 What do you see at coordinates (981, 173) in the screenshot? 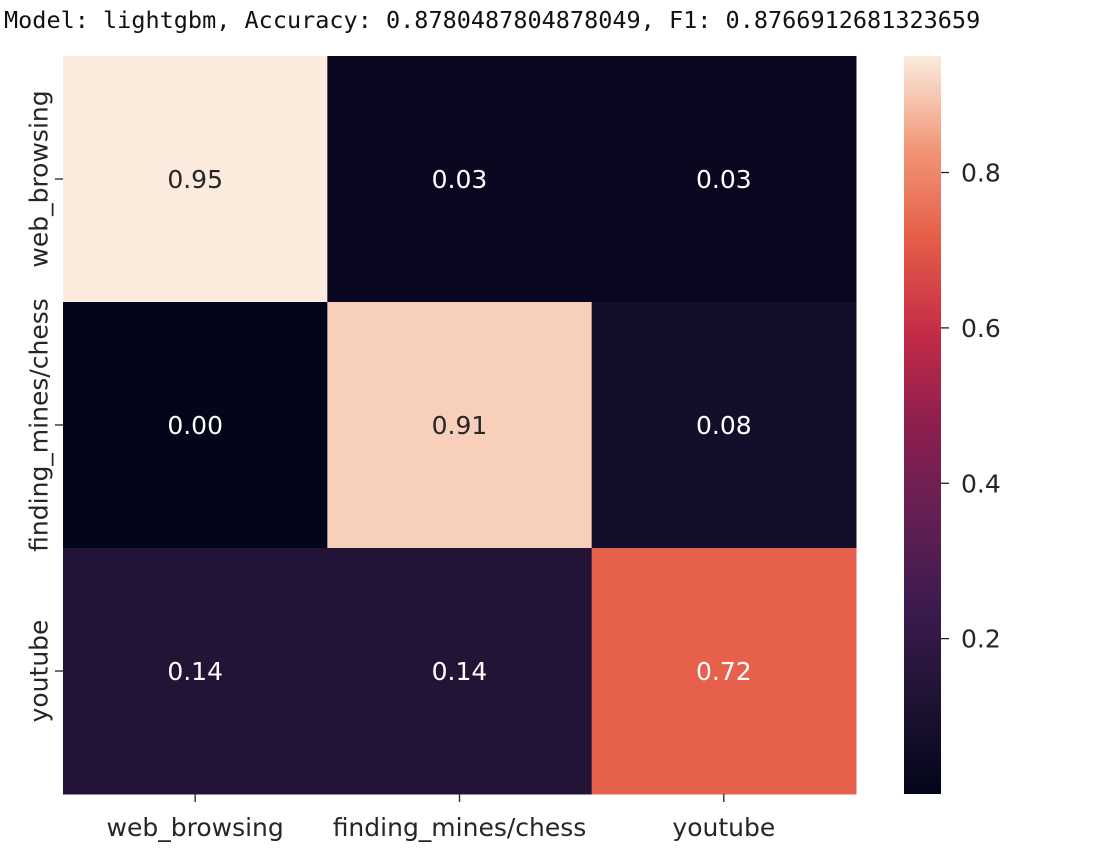
I see `colorbar-tick-label: 0.8` at bounding box center [981, 173].